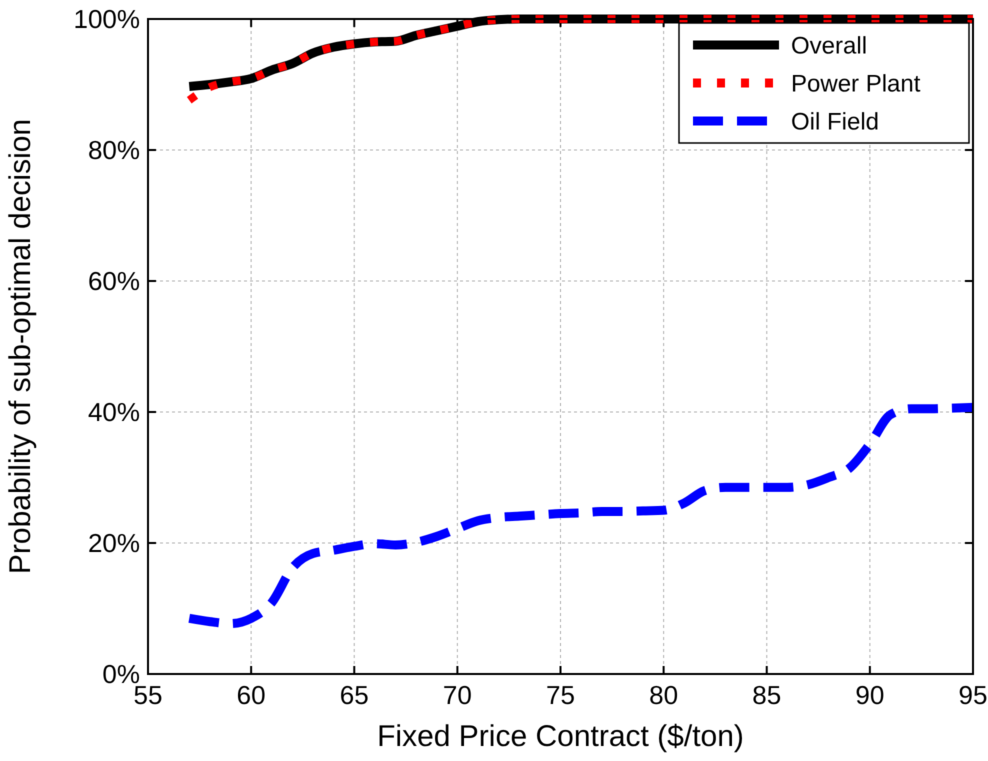 This screenshot has height=761, width=988. Describe the element at coordinates (835, 122) in the screenshot. I see `legend-label: Oil Field` at that location.